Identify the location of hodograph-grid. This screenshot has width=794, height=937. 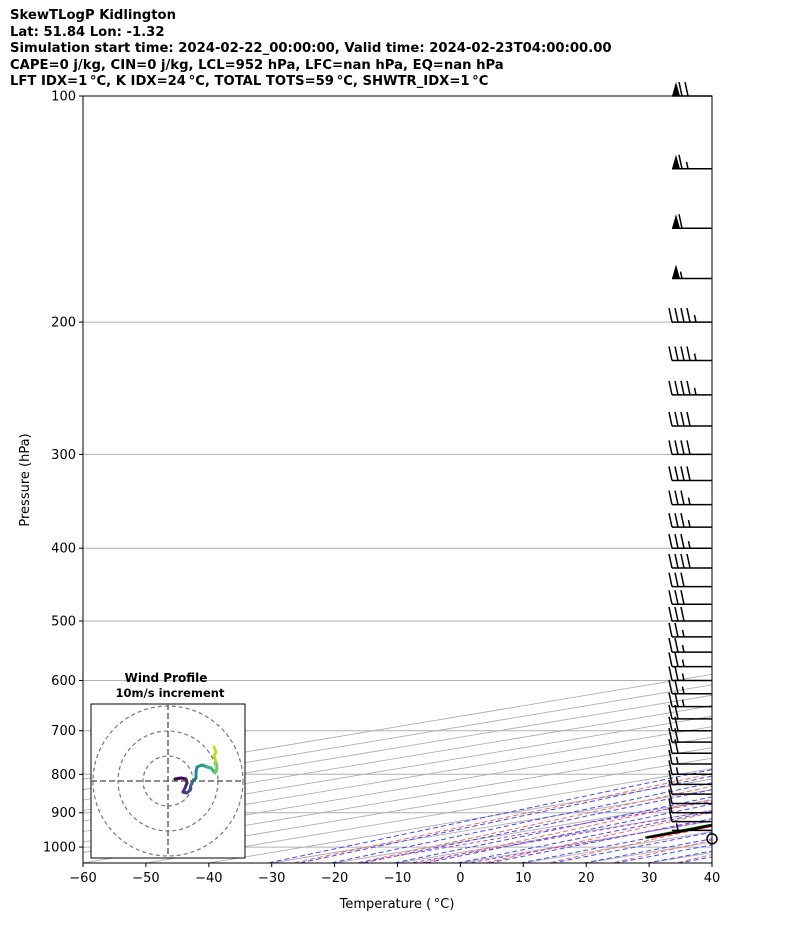
(168, 781).